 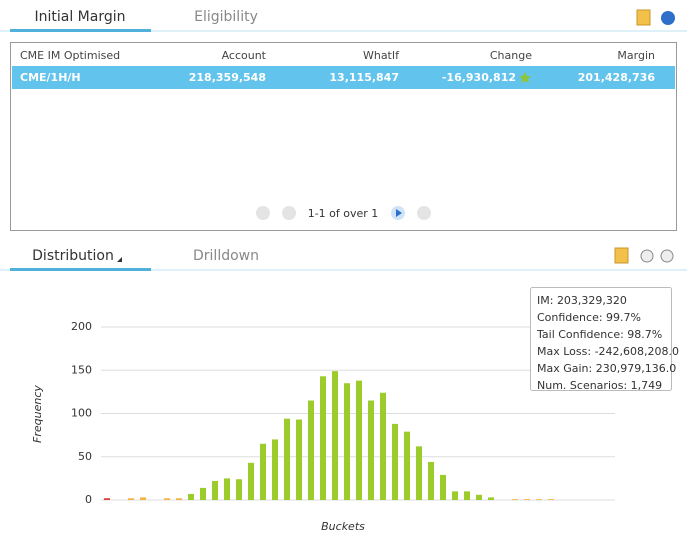 What do you see at coordinates (226, 256) in the screenshot?
I see `tab: Drilldown` at bounding box center [226, 256].